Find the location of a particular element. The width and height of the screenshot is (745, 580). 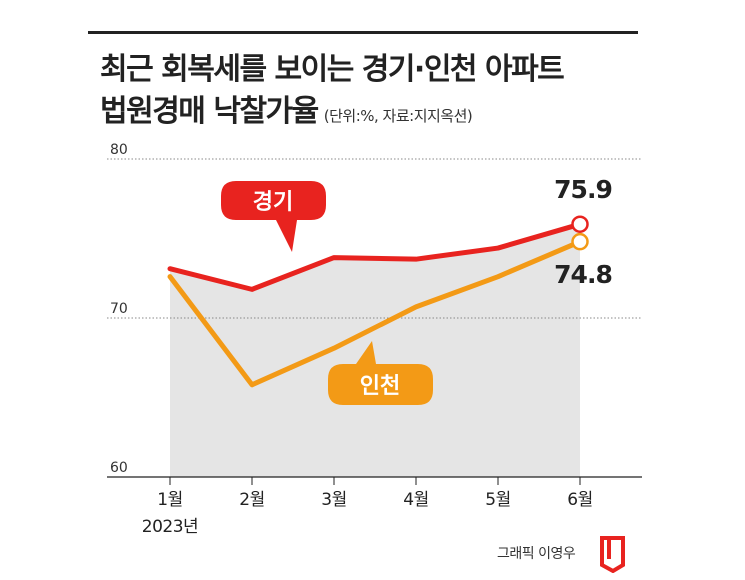

y-tick-label-70: 70 is located at coordinates (119, 309).